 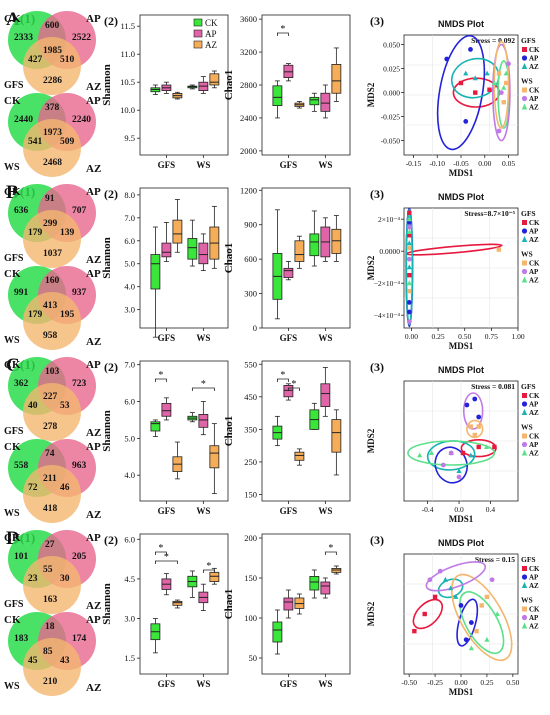 I want to click on y-tick-label: 10.5, so click(x=127, y=82).